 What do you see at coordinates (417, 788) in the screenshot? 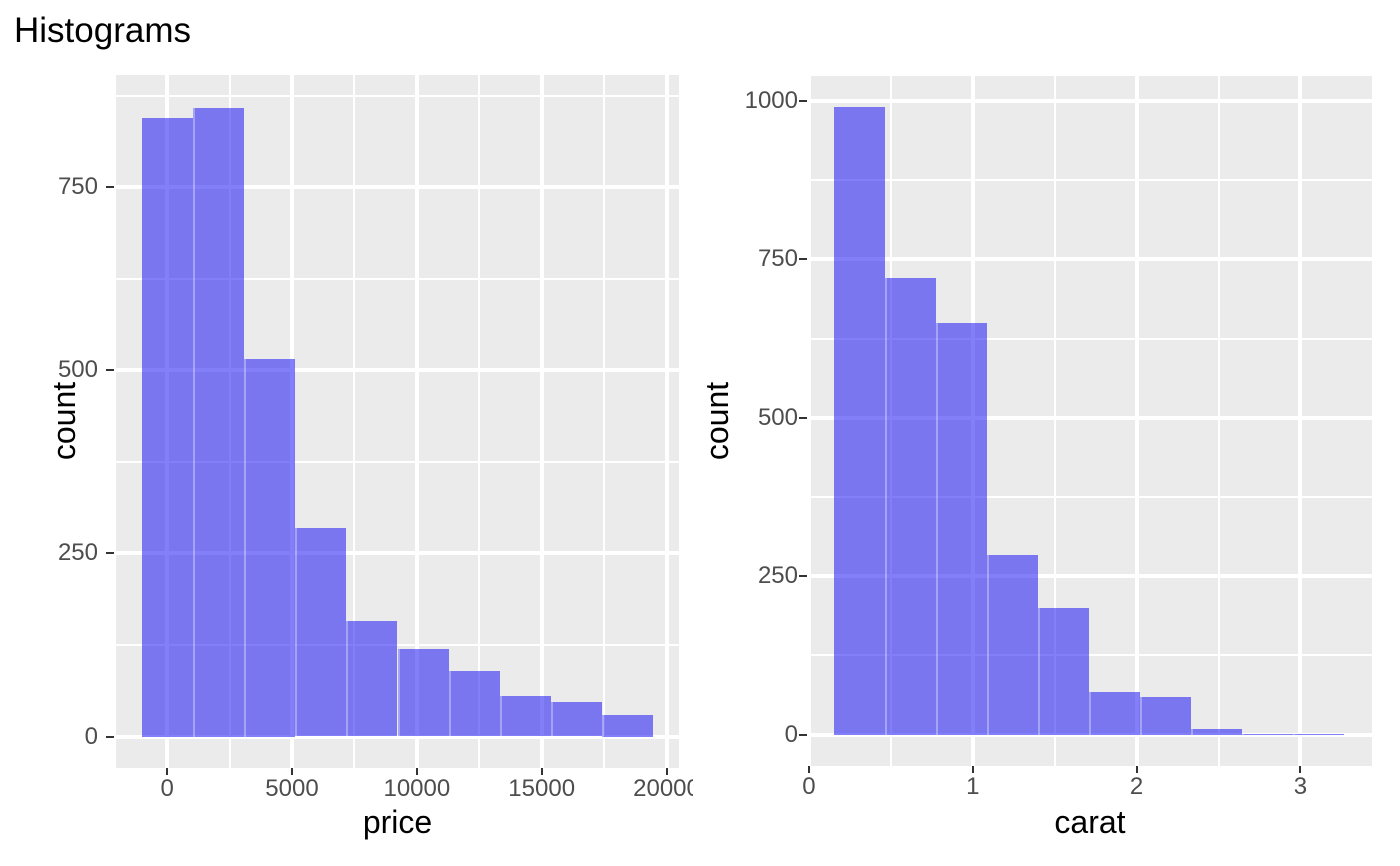
I see `x-tick-label: 10000` at bounding box center [417, 788].